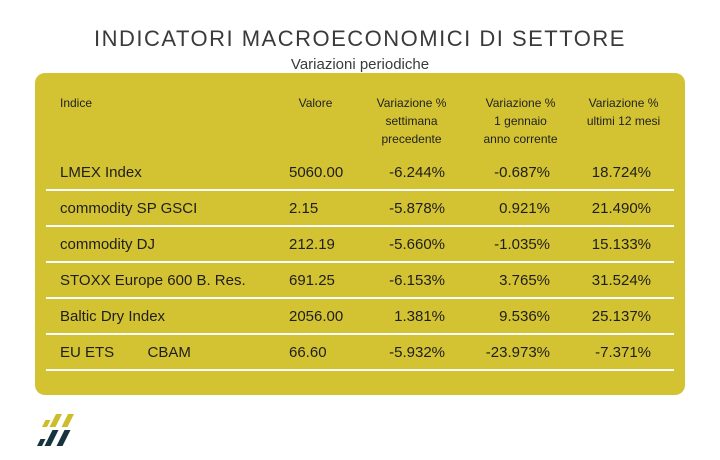 The width and height of the screenshot is (720, 460). Describe the element at coordinates (360, 64) in the screenshot. I see `page-subtitle: Variazioni periodiche` at that location.